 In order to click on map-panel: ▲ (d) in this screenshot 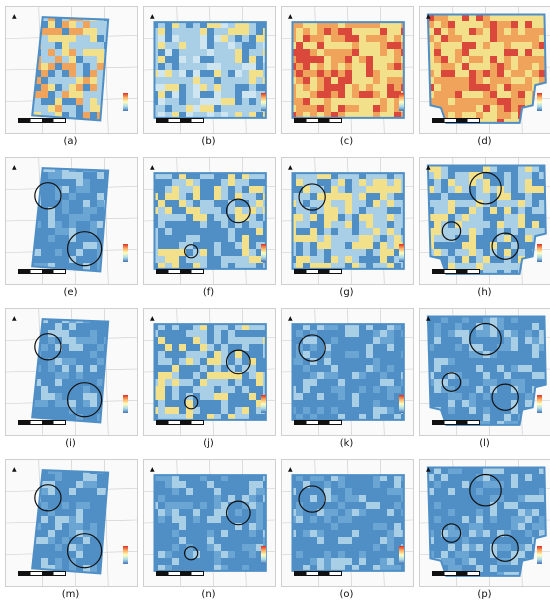, I will do `click(483, 79)`.